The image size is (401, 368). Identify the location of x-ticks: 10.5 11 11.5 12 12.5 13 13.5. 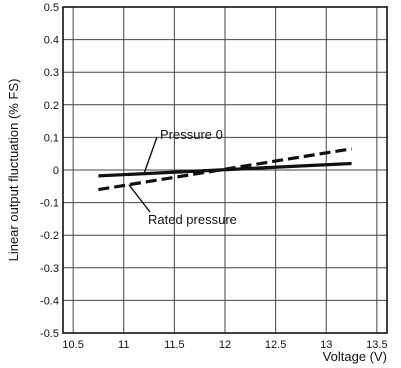
(224, 345).